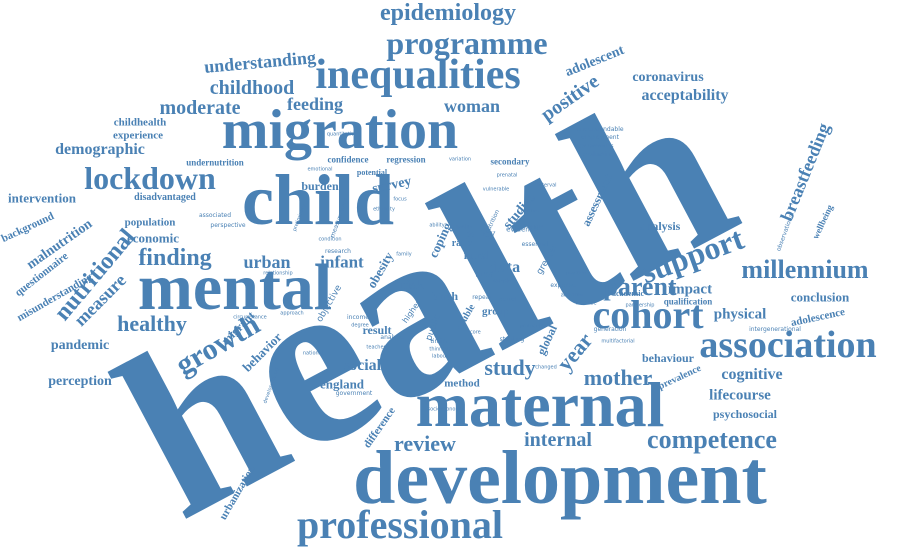  What do you see at coordinates (418, 75) in the screenshot?
I see `word-cloud-term: inequalities` at bounding box center [418, 75].